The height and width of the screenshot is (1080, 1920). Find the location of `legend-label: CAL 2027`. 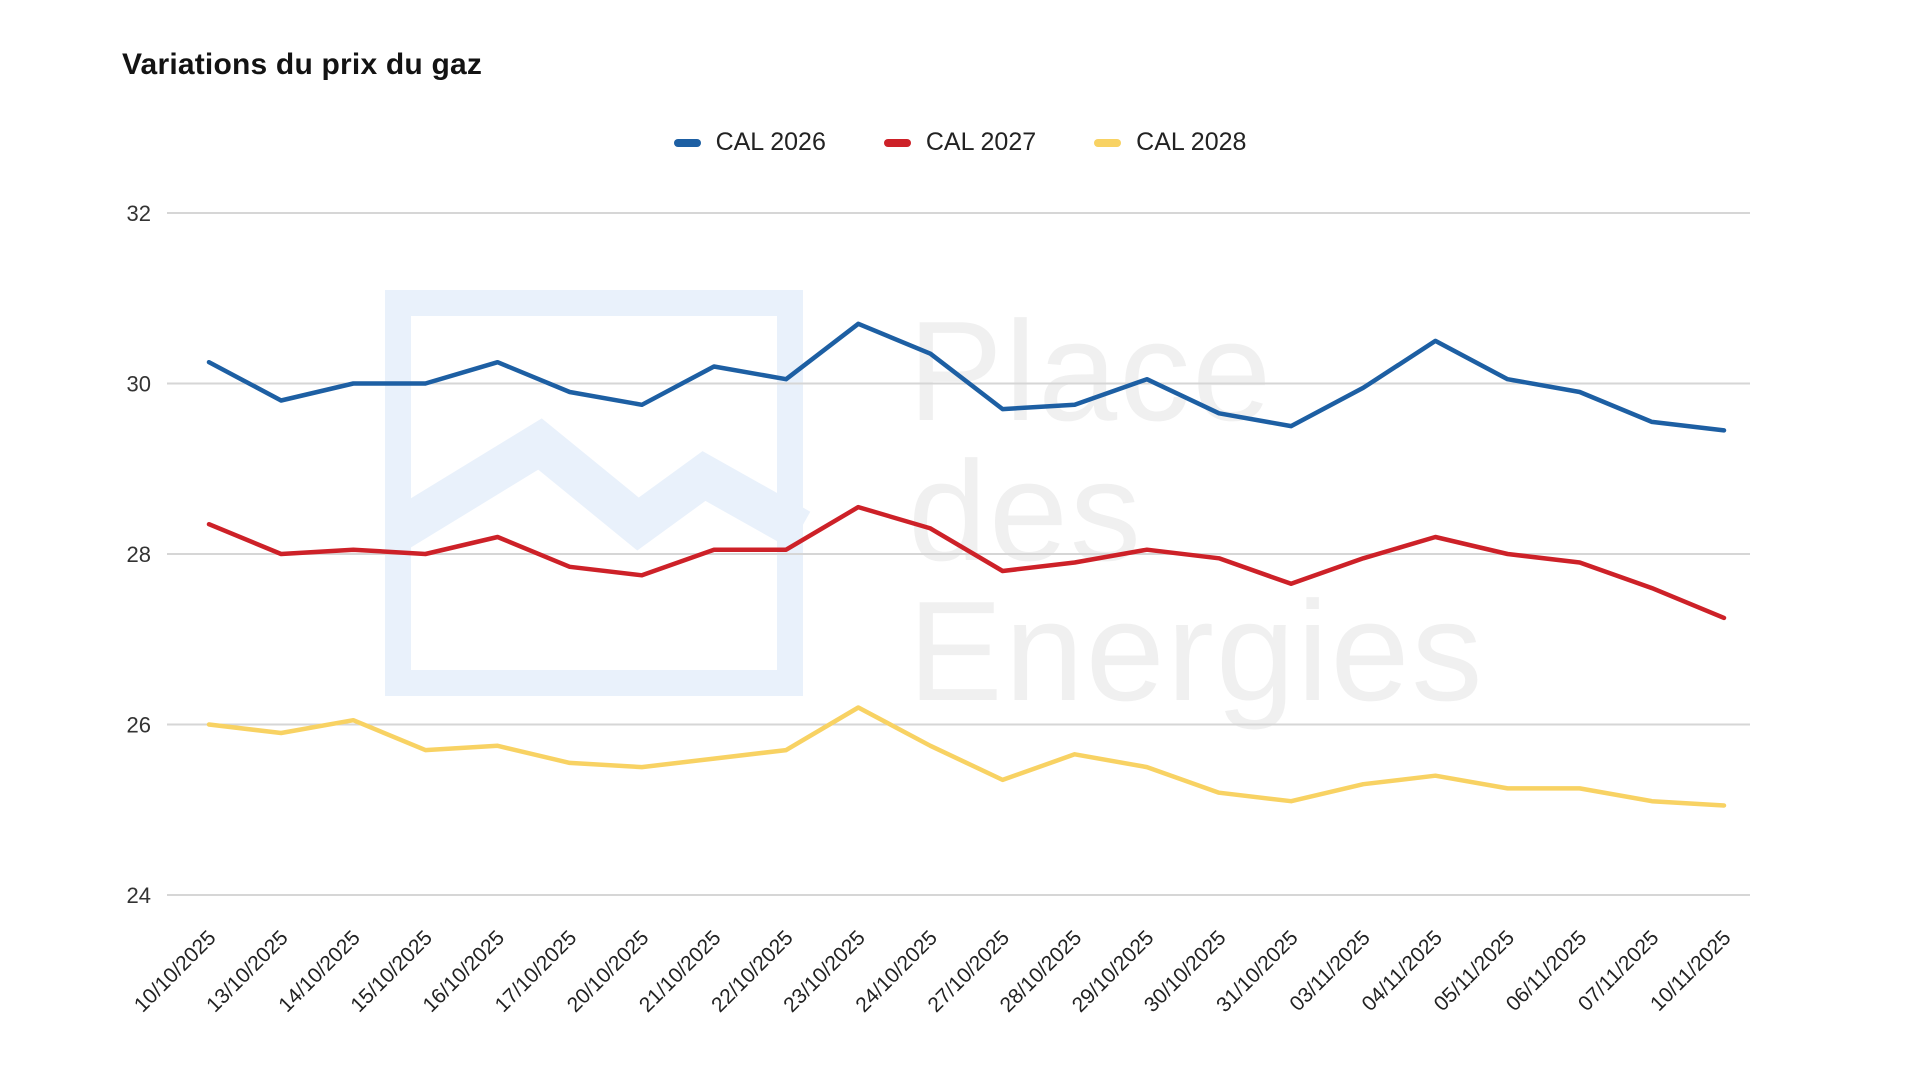

legend-label: CAL 2027 is located at coordinates (981, 142).